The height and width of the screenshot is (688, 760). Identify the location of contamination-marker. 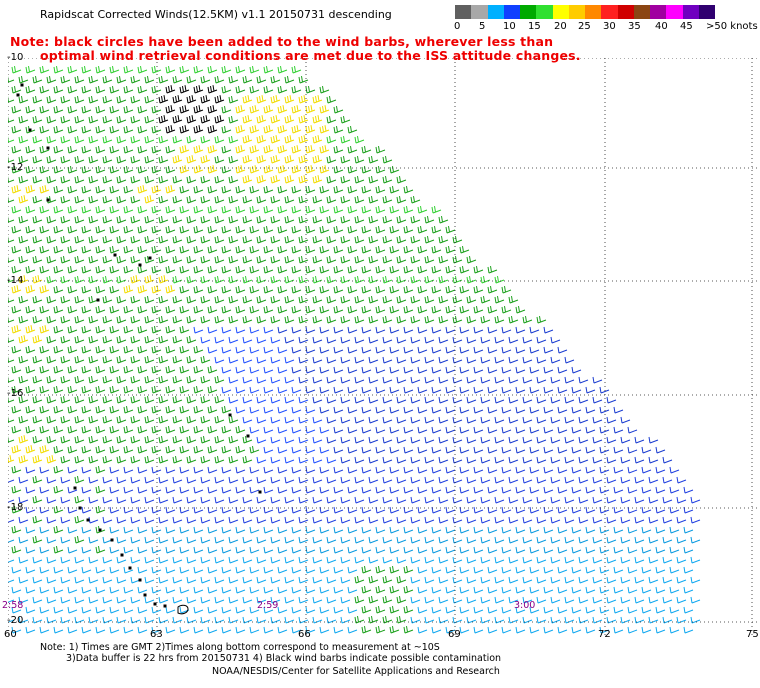
(140, 580).